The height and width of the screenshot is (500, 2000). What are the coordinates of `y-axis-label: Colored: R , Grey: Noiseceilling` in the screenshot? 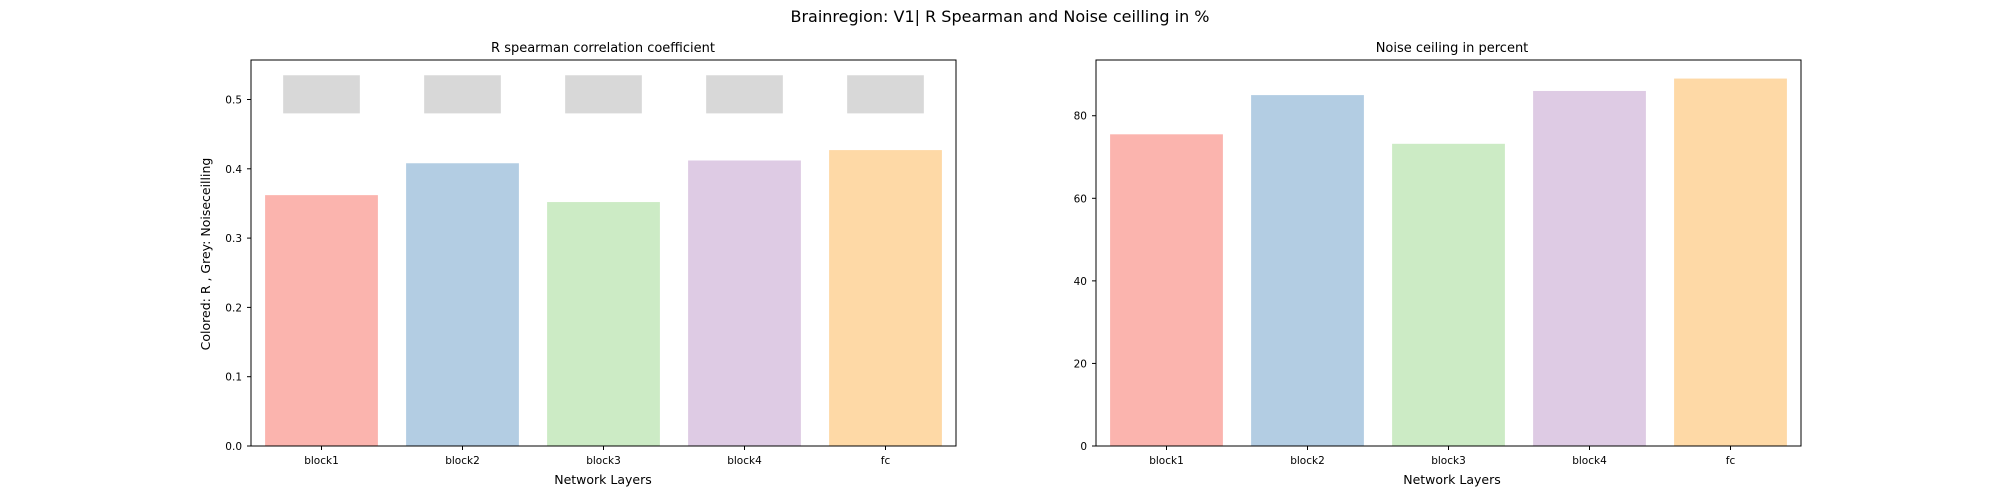 It's located at (205, 254).